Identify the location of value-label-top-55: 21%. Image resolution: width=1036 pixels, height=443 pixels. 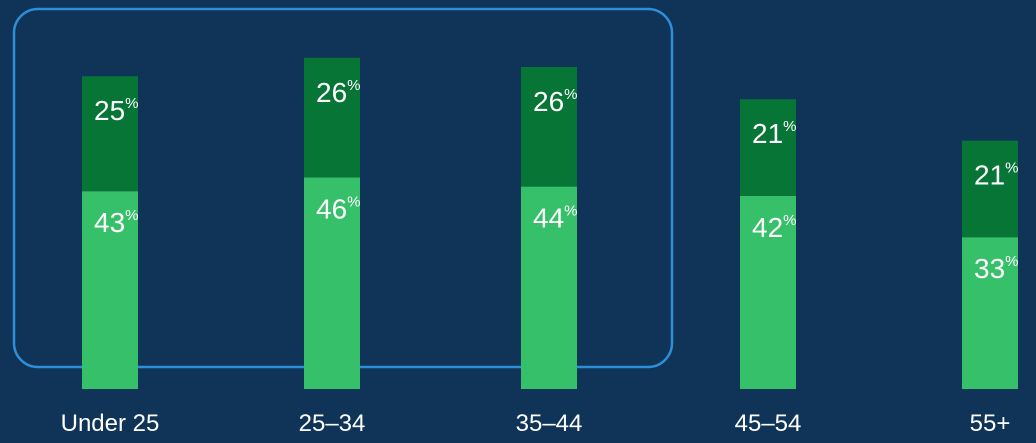
(996, 175).